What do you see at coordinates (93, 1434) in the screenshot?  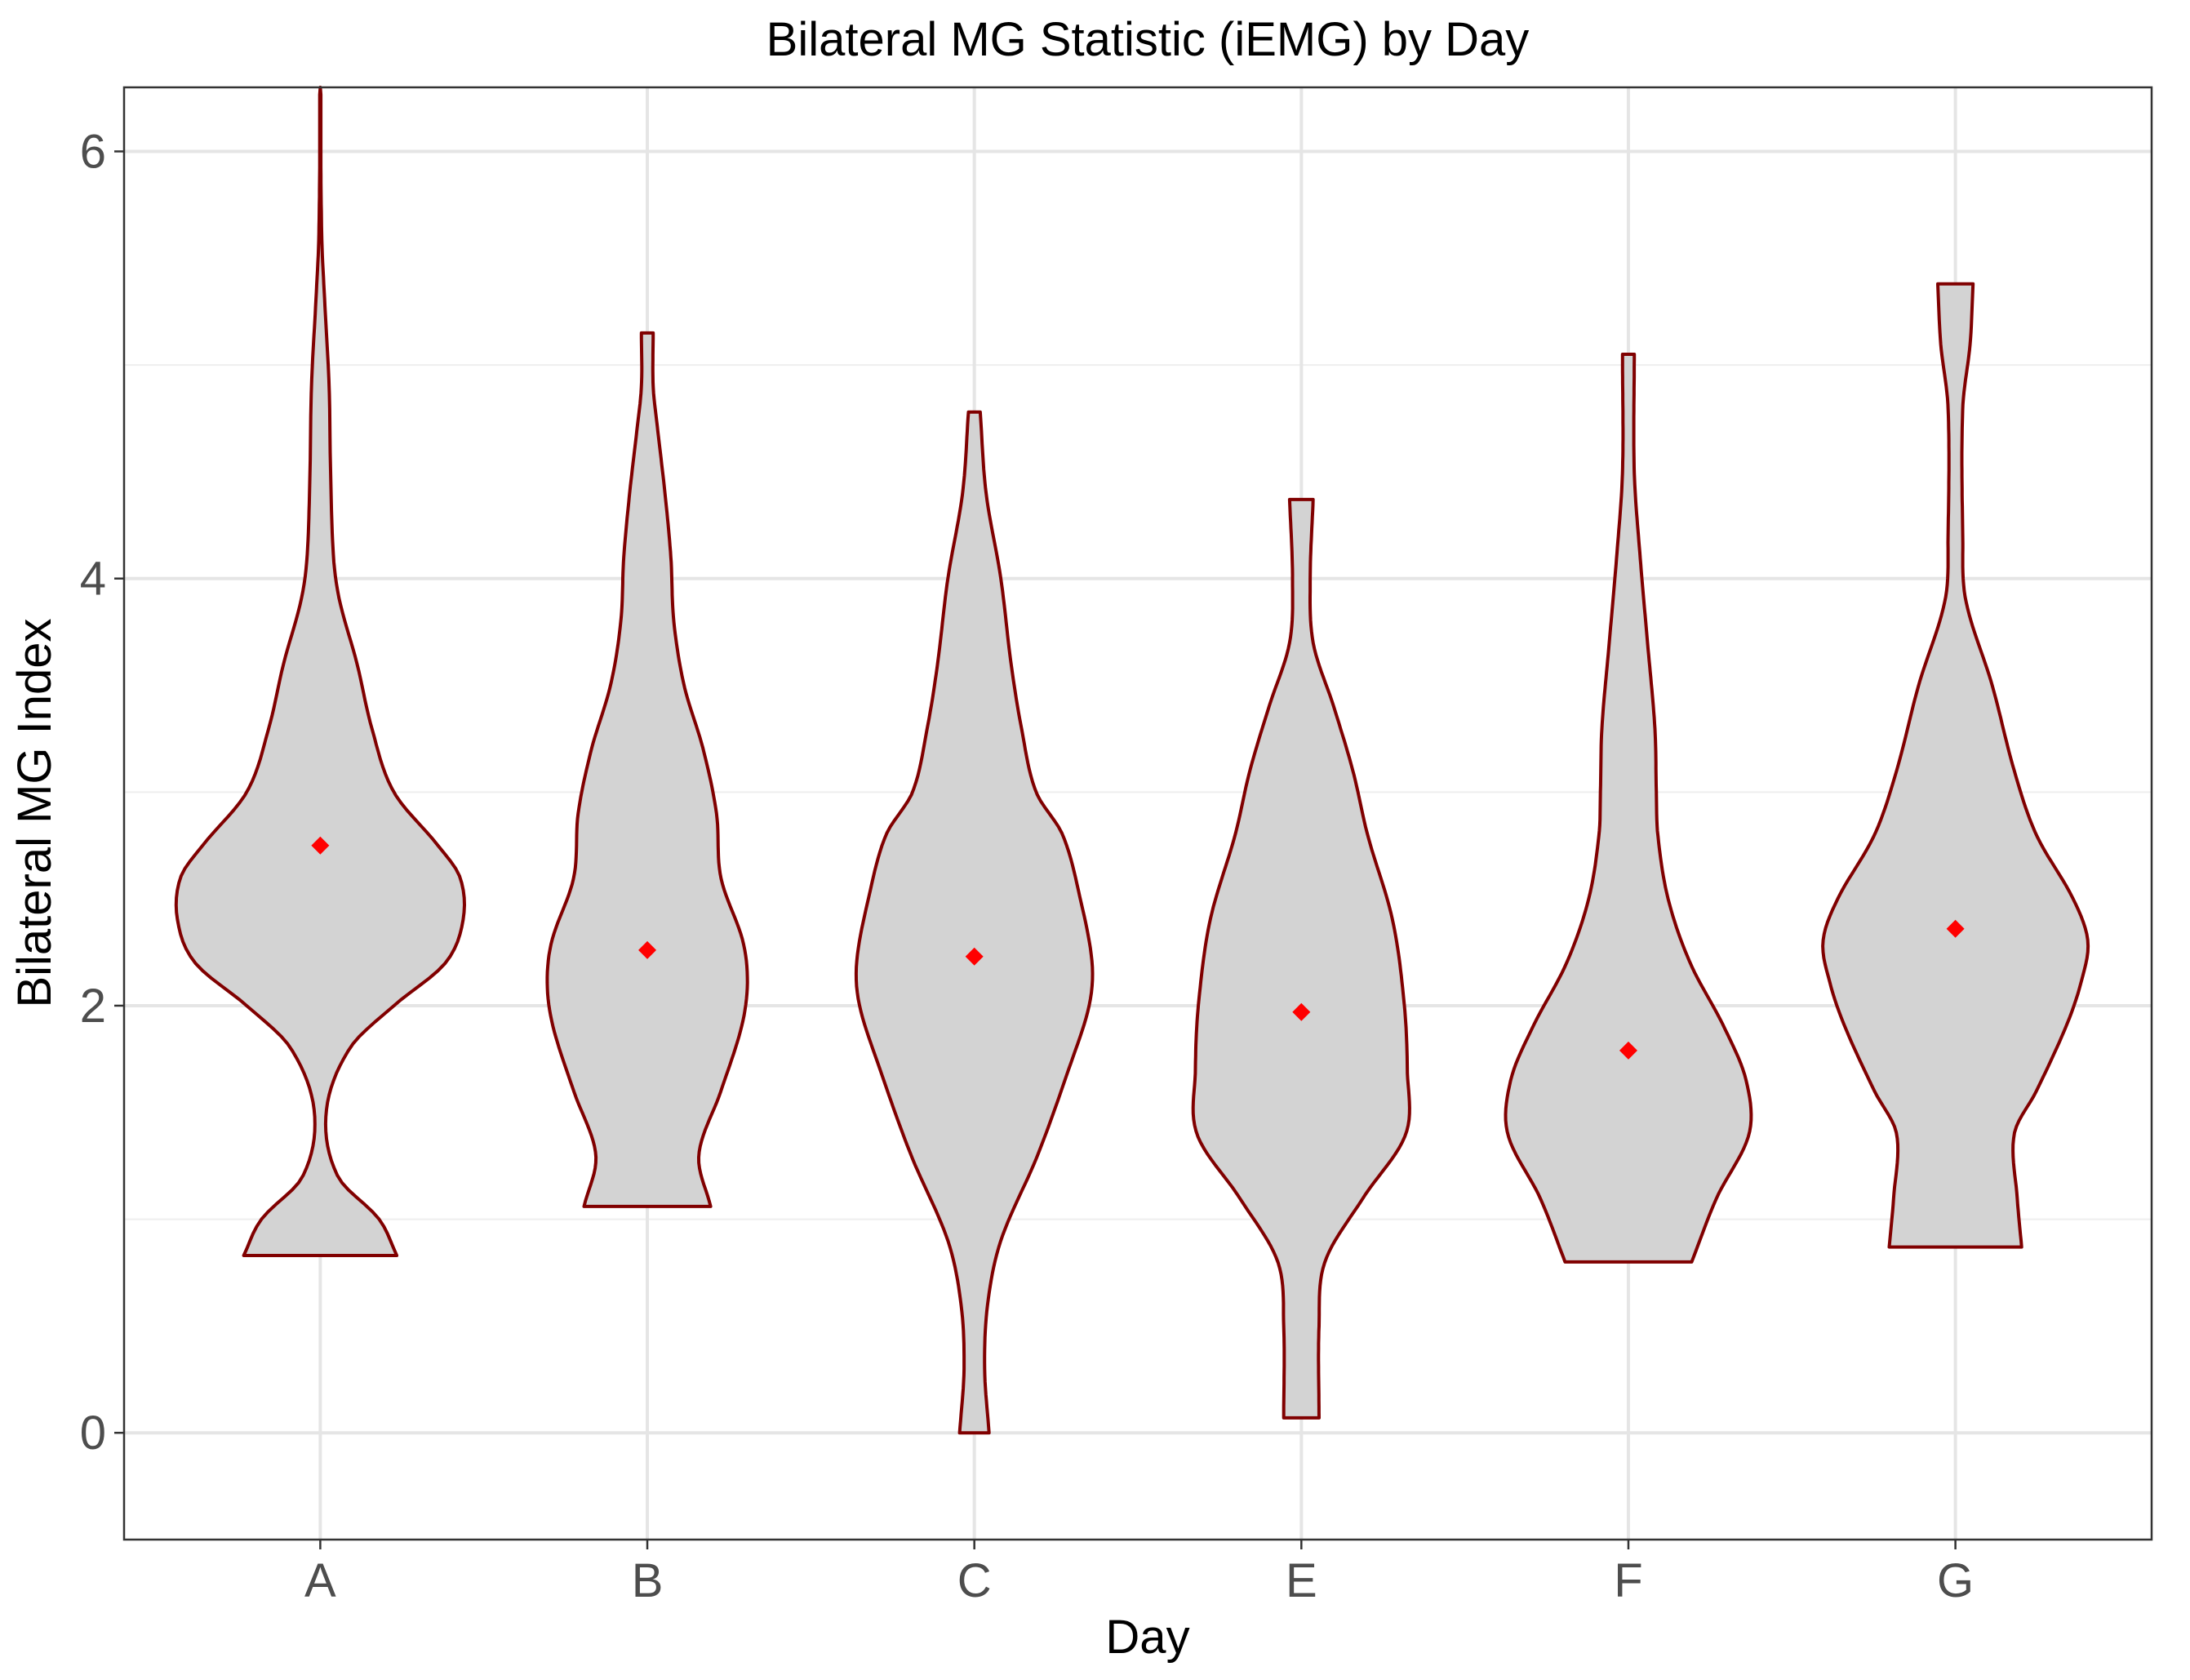 I see `y-tick-label: 0` at bounding box center [93, 1434].